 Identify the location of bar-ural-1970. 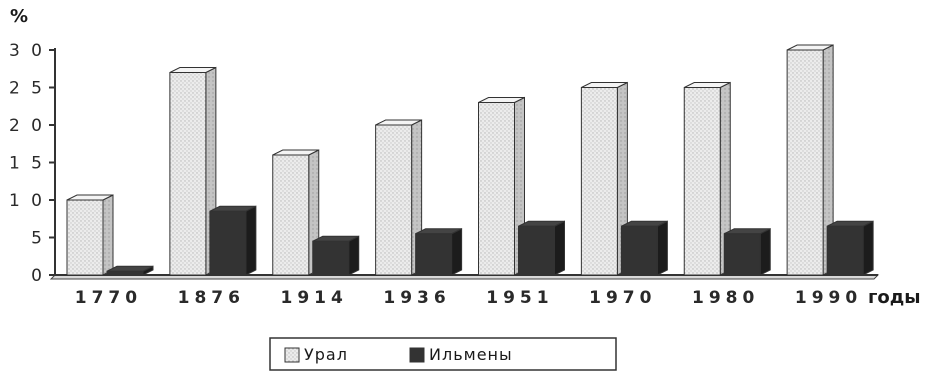
(604, 178).